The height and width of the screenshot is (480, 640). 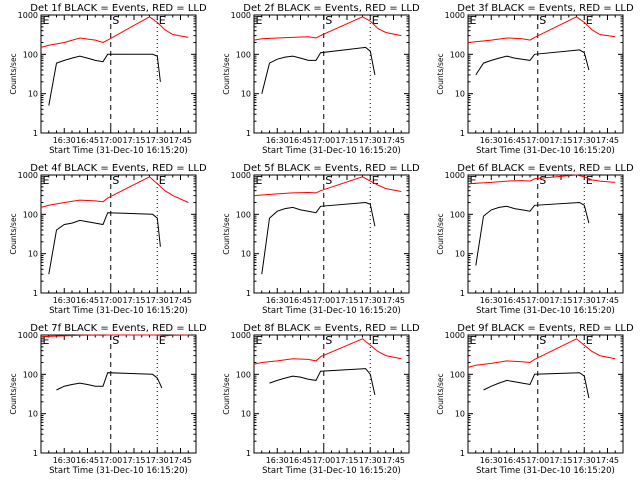 What do you see at coordinates (331, 328) in the screenshot?
I see `panel-title: Det 8f BLACK = Events, RED = LLD` at bounding box center [331, 328].